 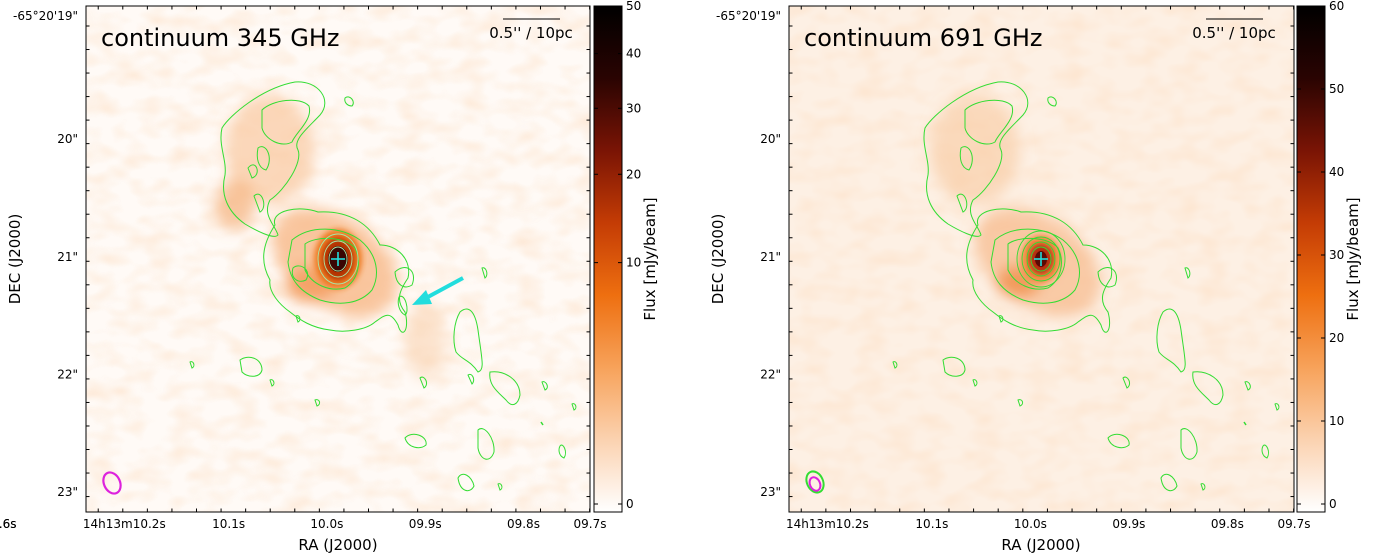 I want to click on beam-ellipse, so click(x=112, y=483).